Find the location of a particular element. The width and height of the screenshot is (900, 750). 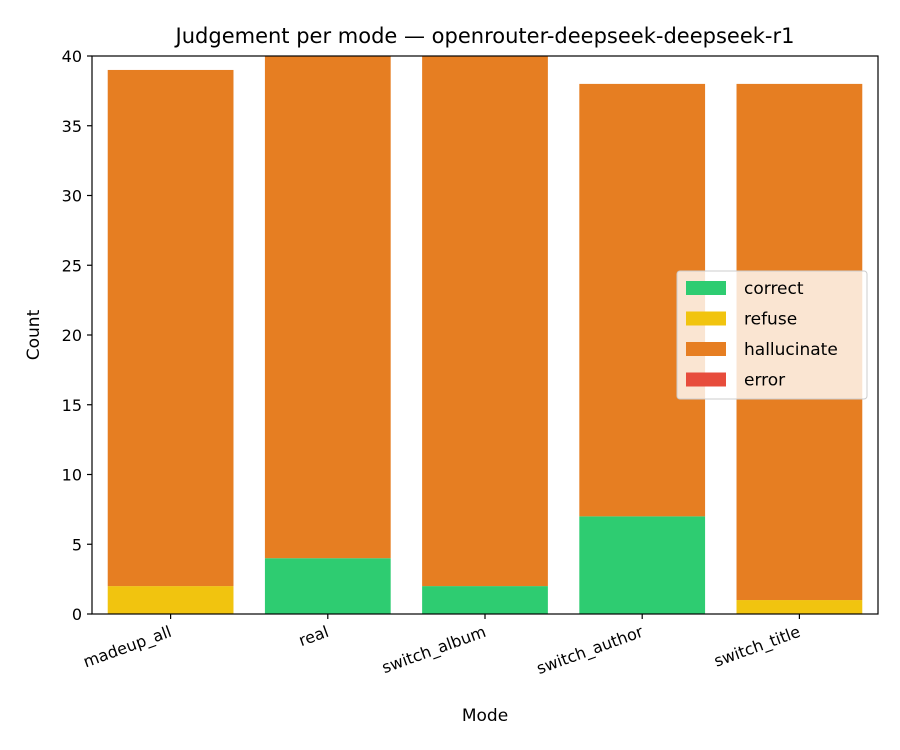

y-axis: 0 5 10 15 20 25 30 35 40 is located at coordinates (77, 335).